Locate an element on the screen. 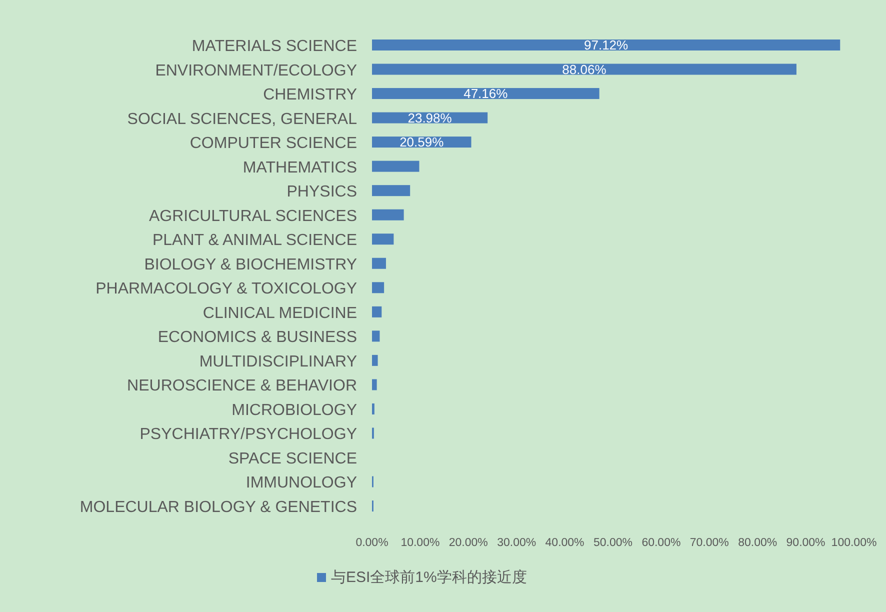 This screenshot has width=886, height=612. x-tick-label: 100.00% is located at coordinates (854, 543).